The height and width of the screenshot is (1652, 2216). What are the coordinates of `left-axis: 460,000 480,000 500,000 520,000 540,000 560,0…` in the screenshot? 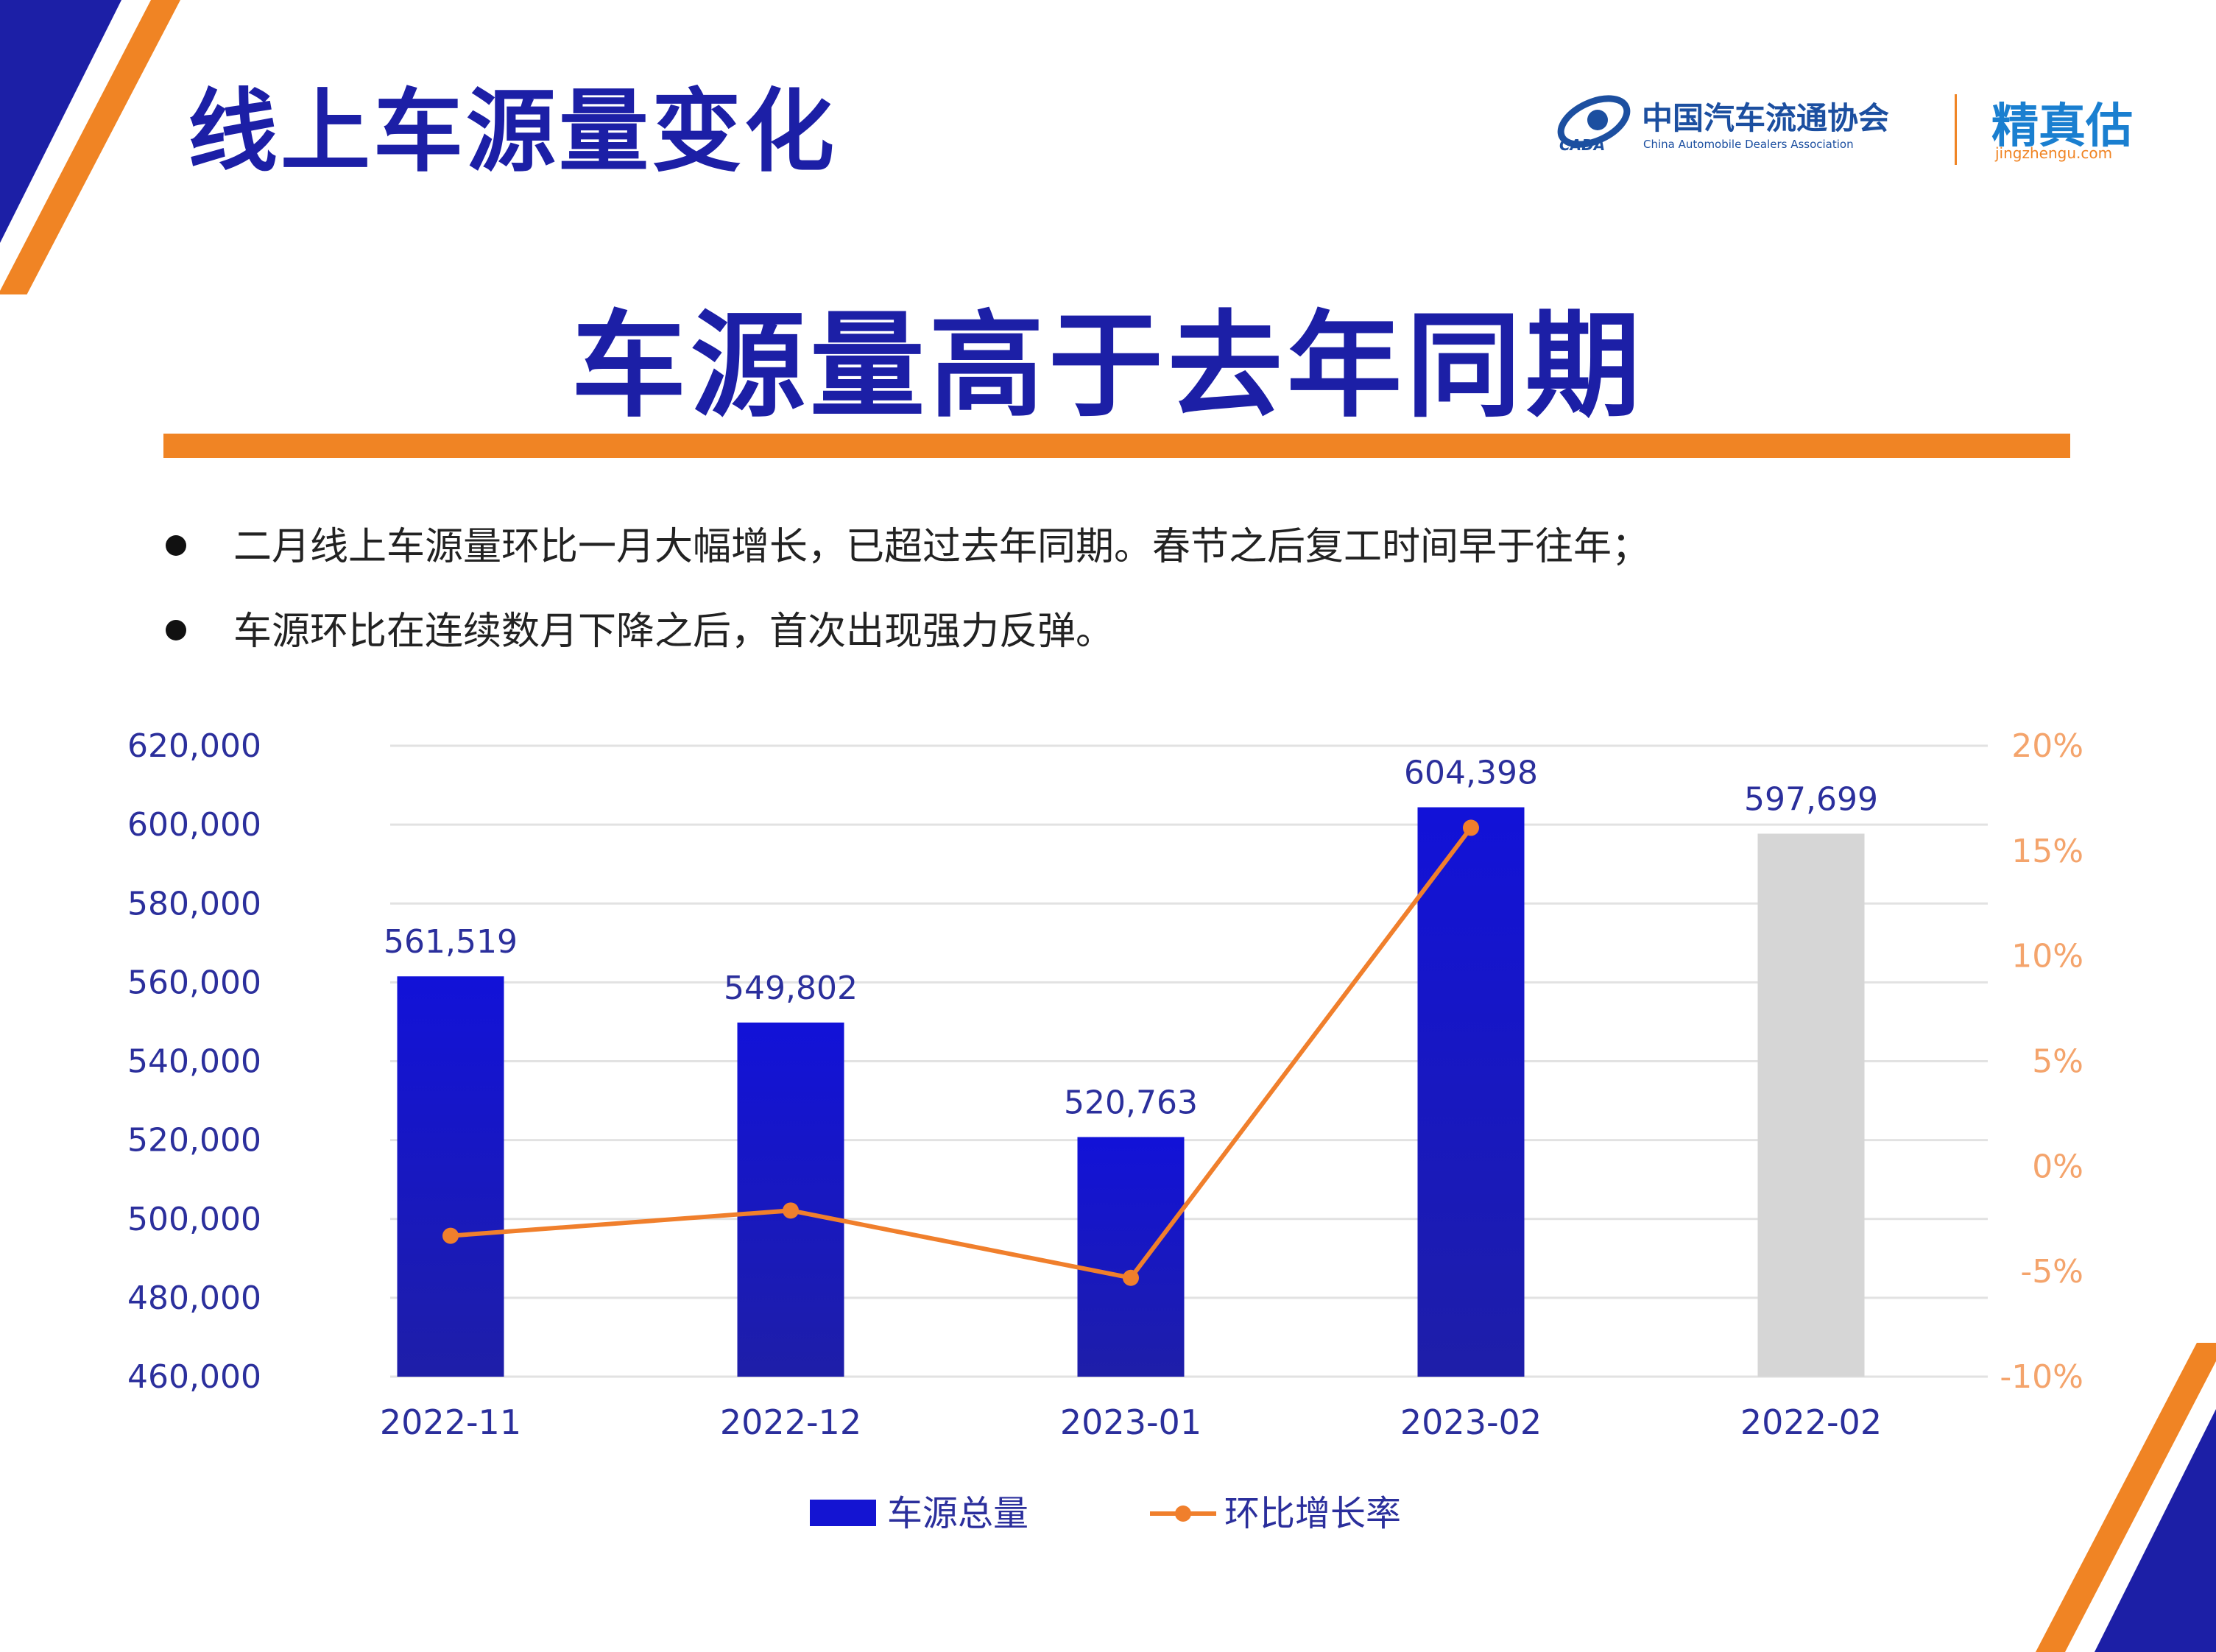 It's located at (194, 1061).